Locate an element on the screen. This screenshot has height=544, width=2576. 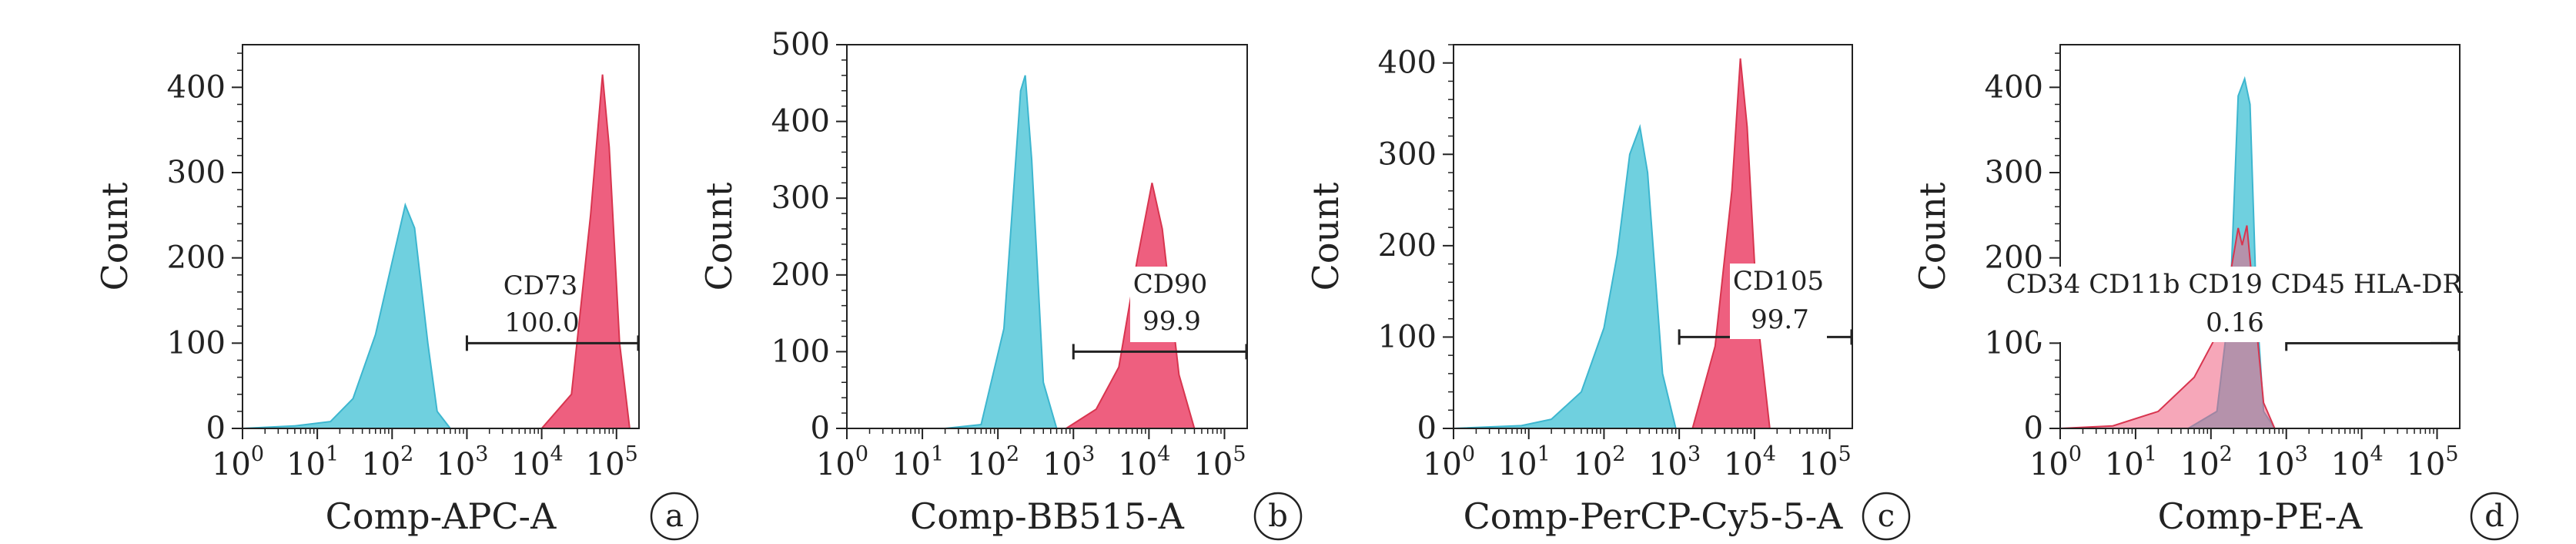
gate-name: CD90 is located at coordinates (1171, 284).